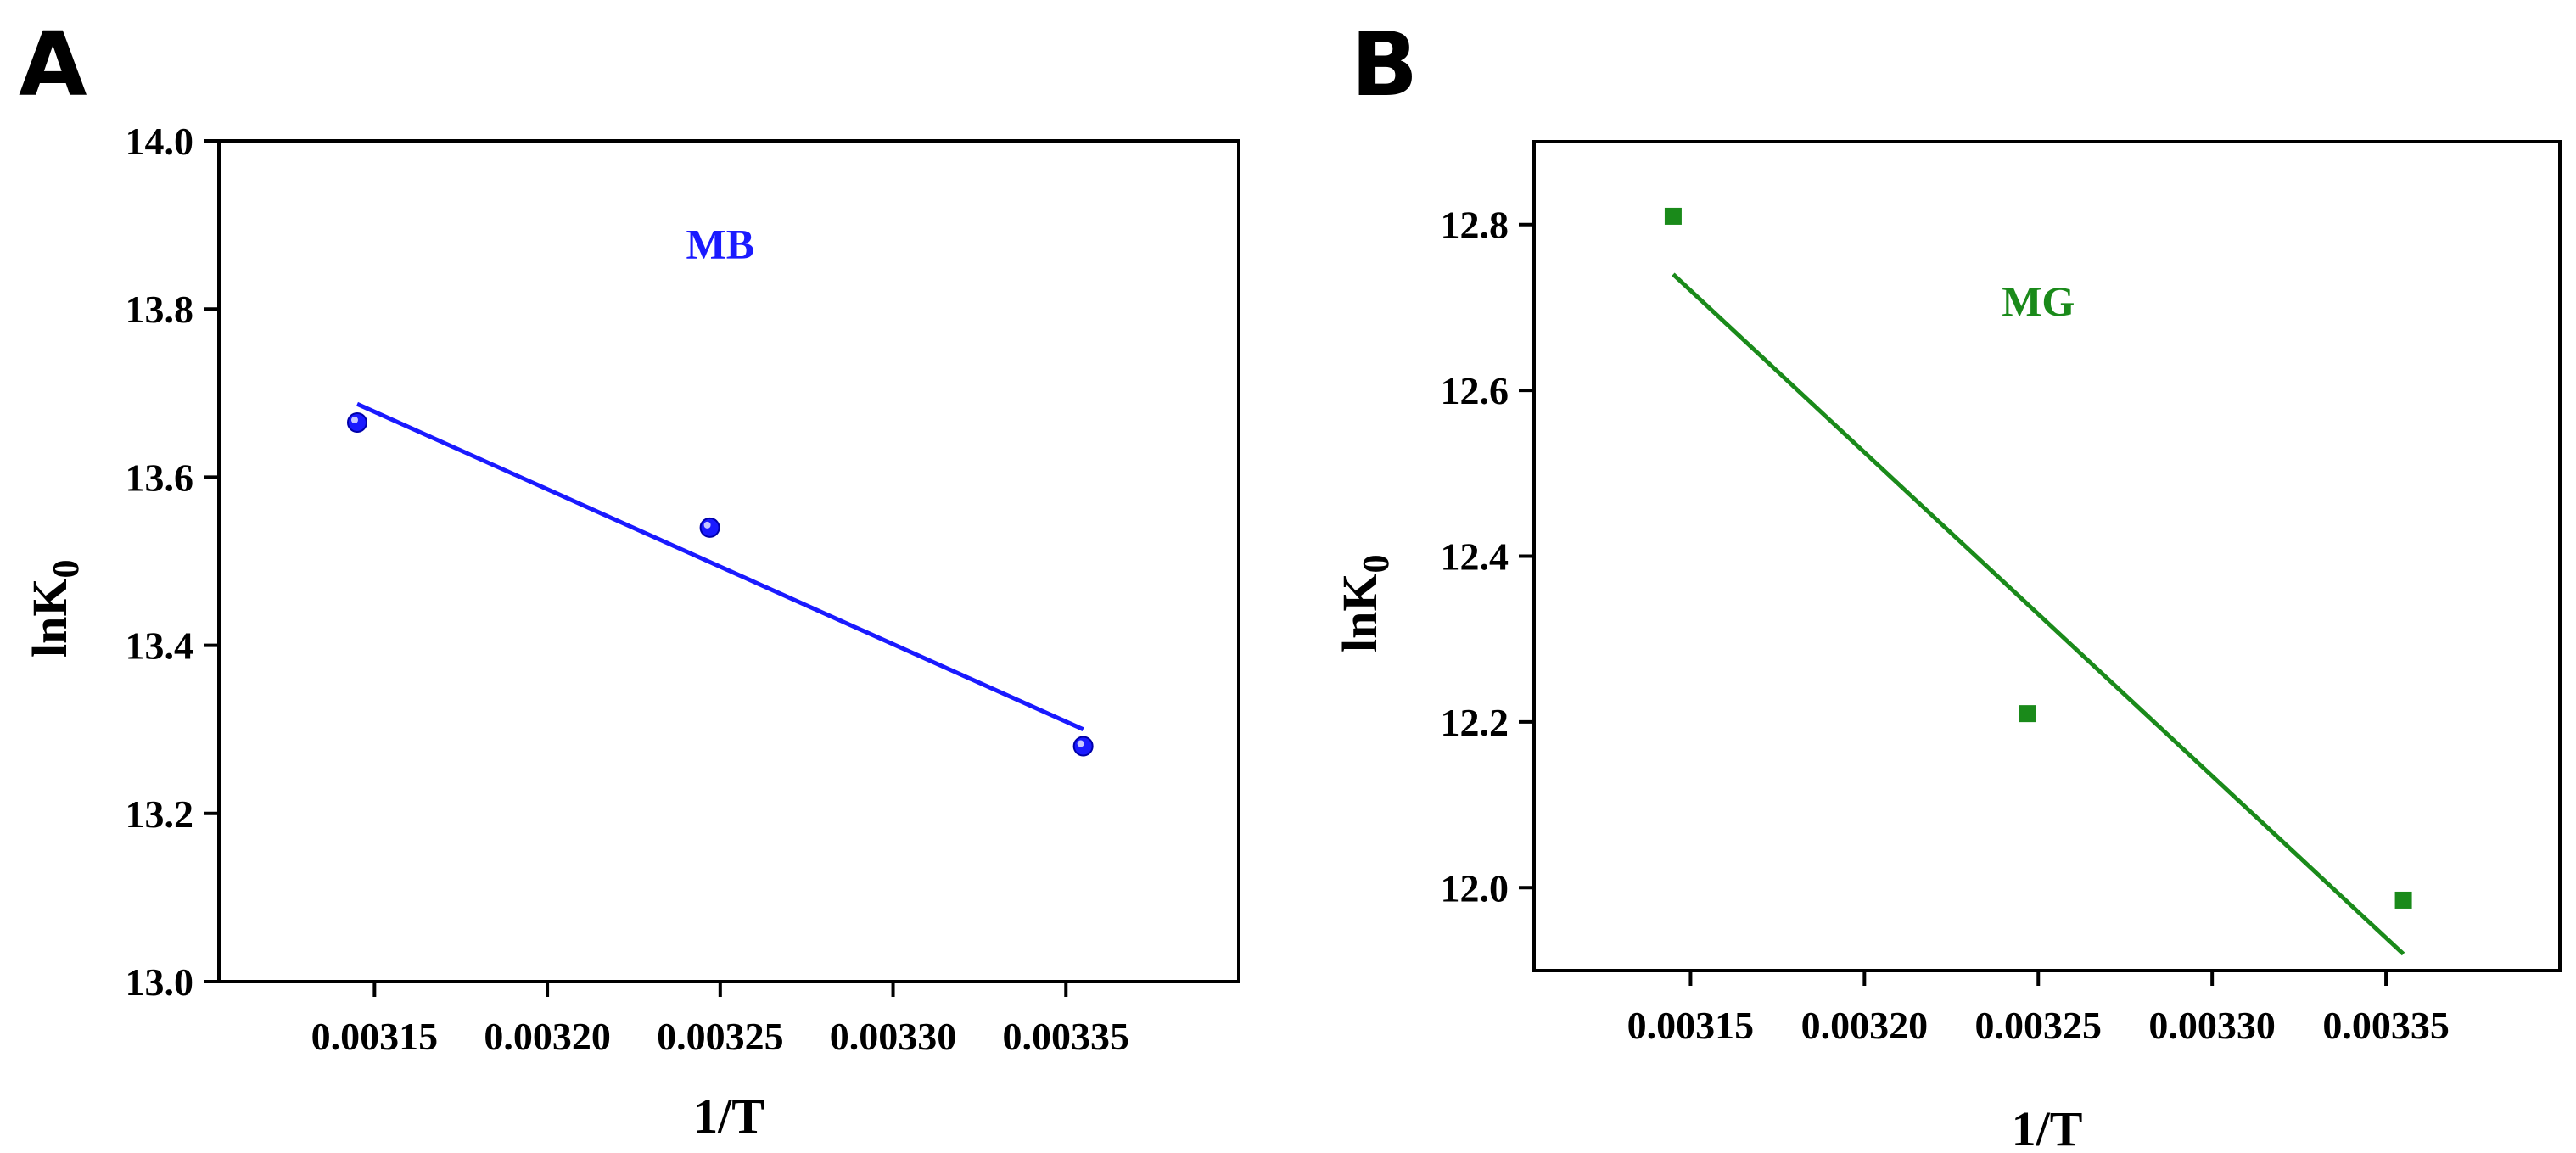 Image resolution: width=2576 pixels, height=1153 pixels. Describe the element at coordinates (160, 309) in the screenshot. I see `y-tick-label: 13.8` at that location.